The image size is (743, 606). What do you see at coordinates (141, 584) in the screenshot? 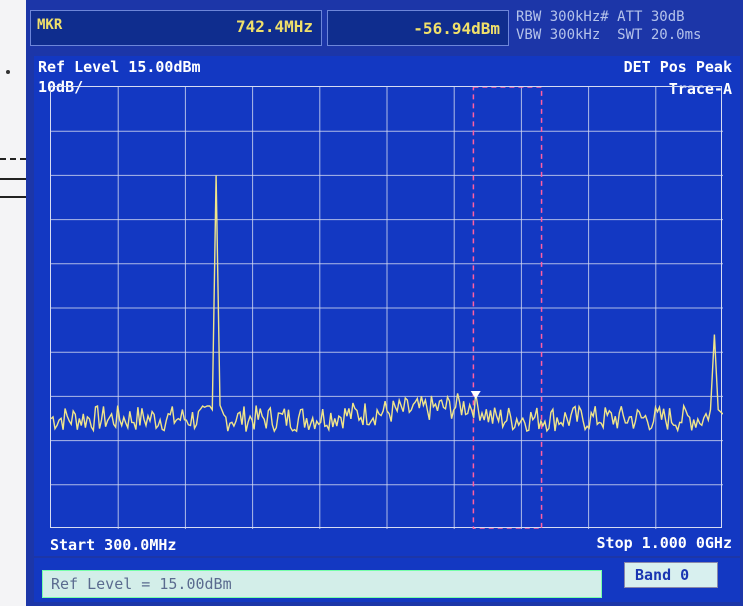
I see `status-message: Ref Level = 15.00dBm` at bounding box center [141, 584].